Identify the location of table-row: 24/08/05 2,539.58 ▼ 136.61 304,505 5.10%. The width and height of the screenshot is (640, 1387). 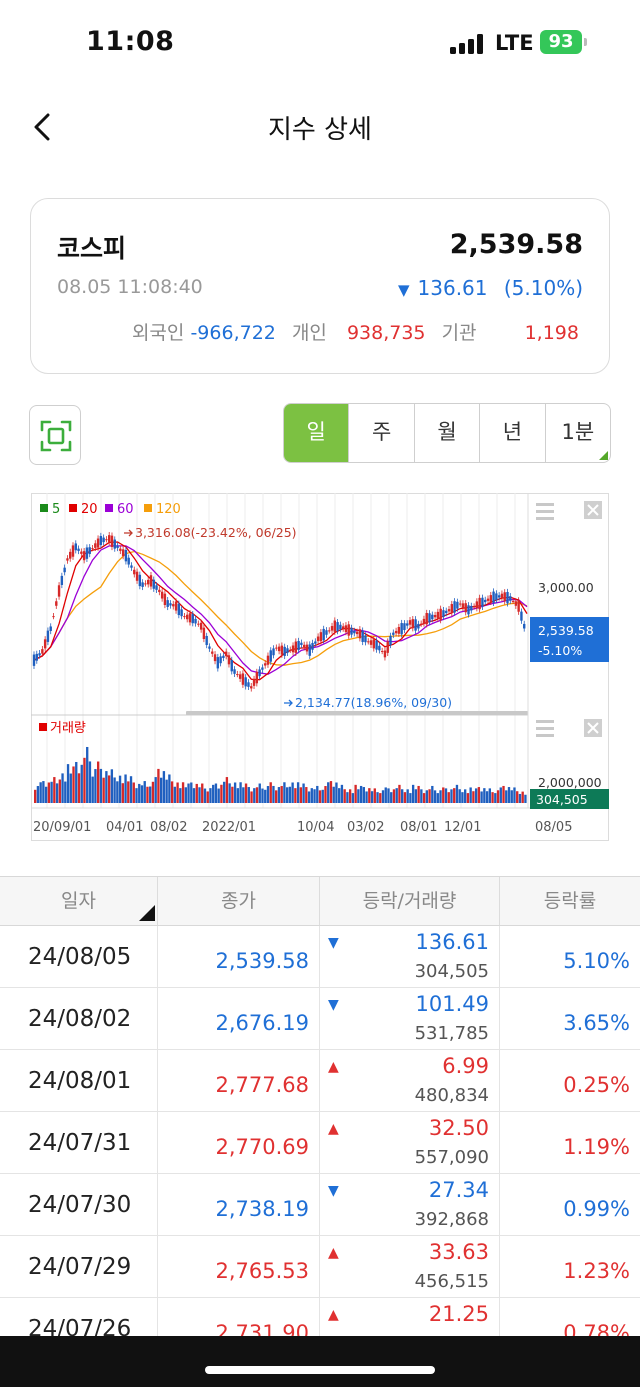
(320, 957).